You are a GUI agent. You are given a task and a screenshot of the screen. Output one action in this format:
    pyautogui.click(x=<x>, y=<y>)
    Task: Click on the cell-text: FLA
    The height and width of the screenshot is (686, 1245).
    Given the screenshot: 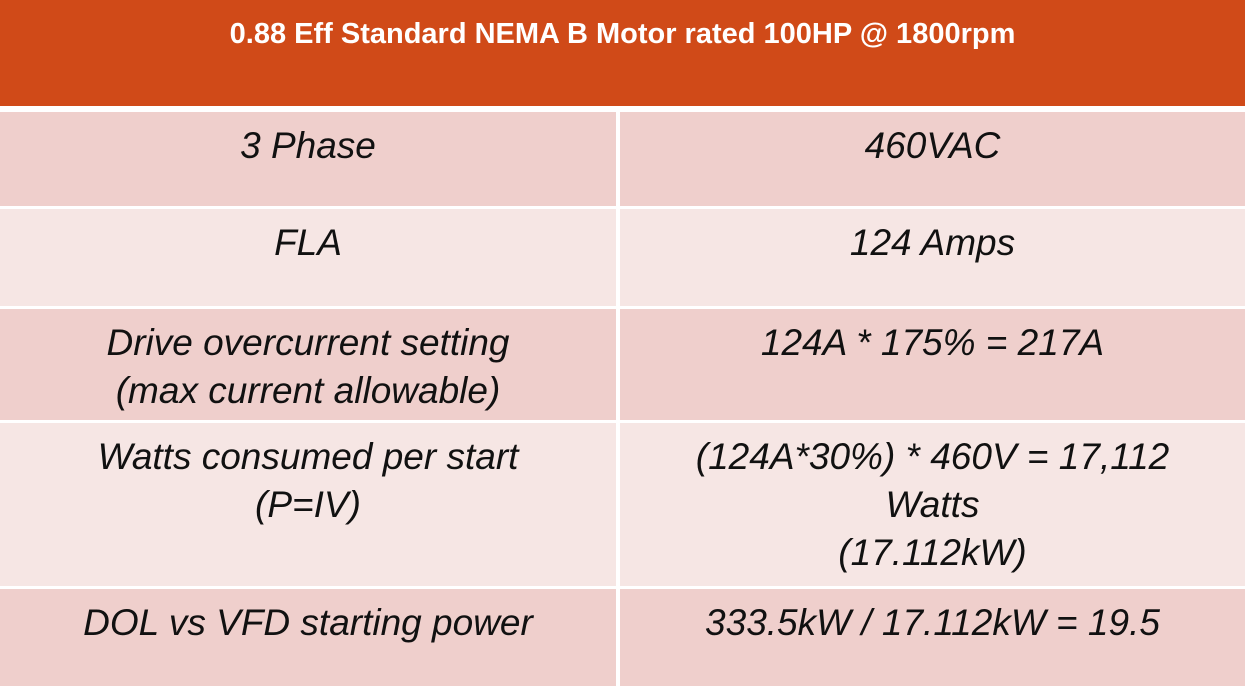 What is the action you would take?
    pyautogui.click(x=308, y=242)
    